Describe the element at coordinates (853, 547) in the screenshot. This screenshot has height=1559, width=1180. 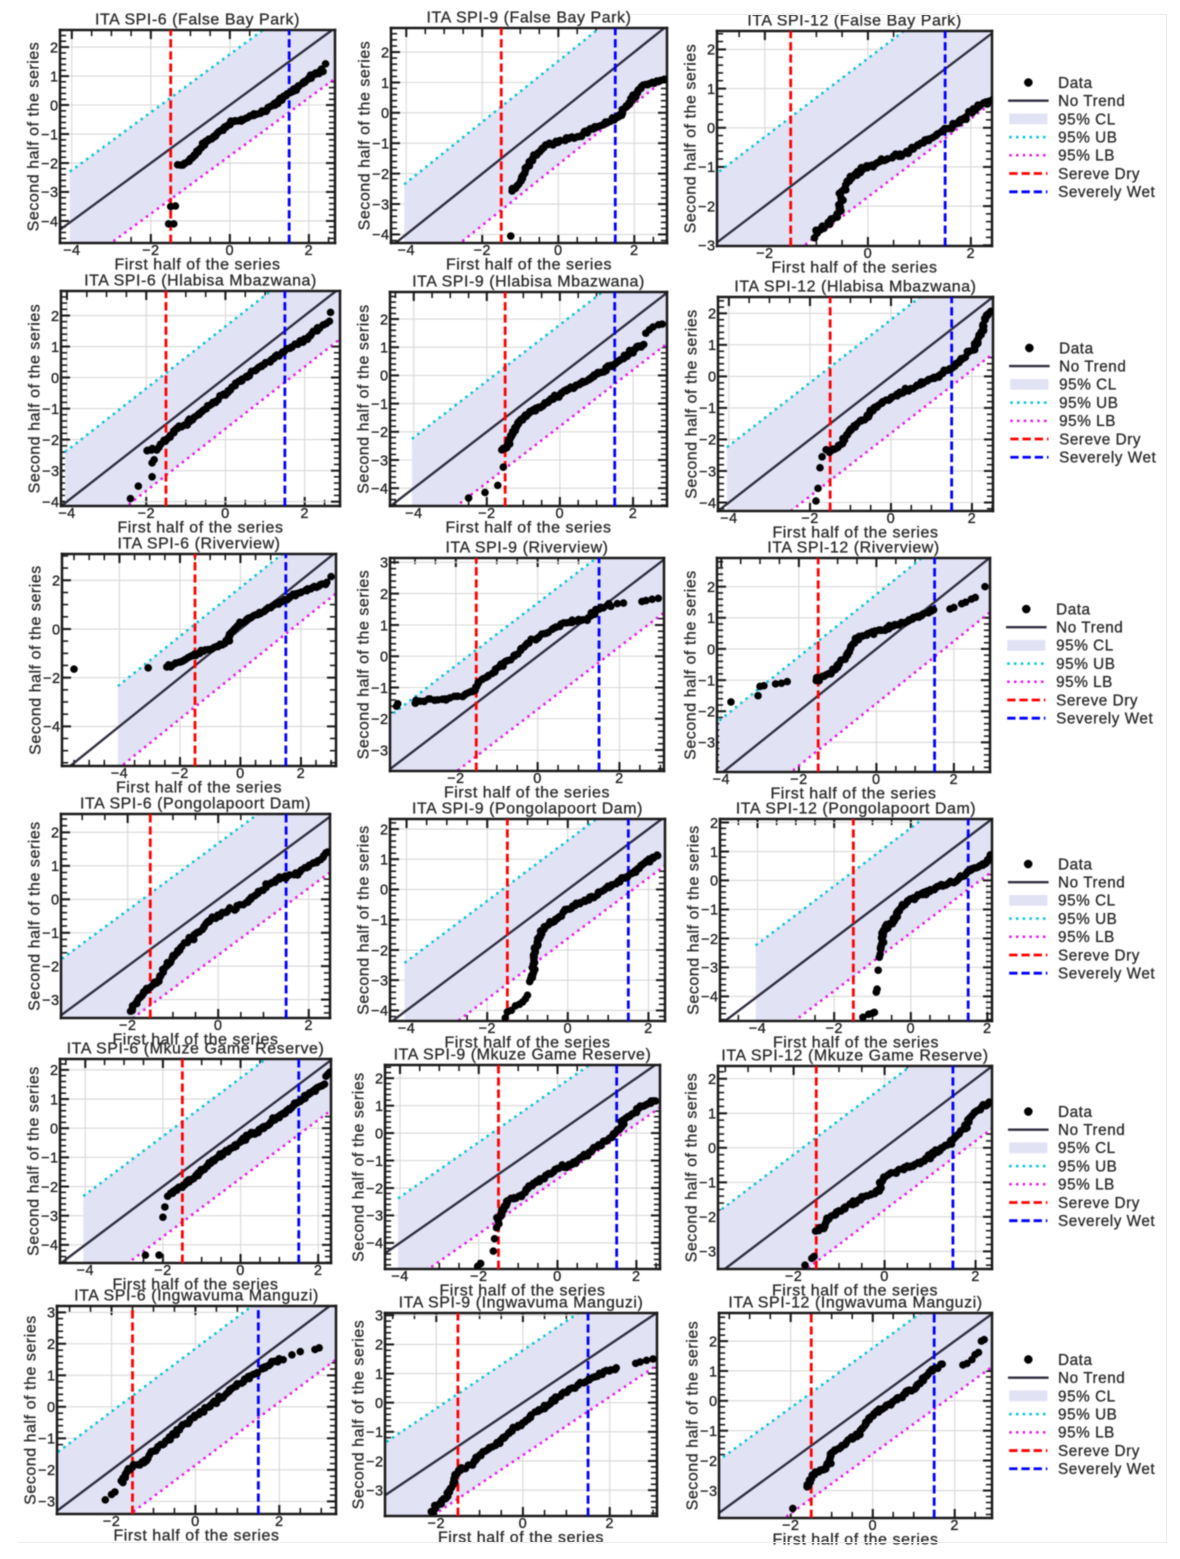
I see `svg-text: ITA SPI-12 (Riverview)` at that location.